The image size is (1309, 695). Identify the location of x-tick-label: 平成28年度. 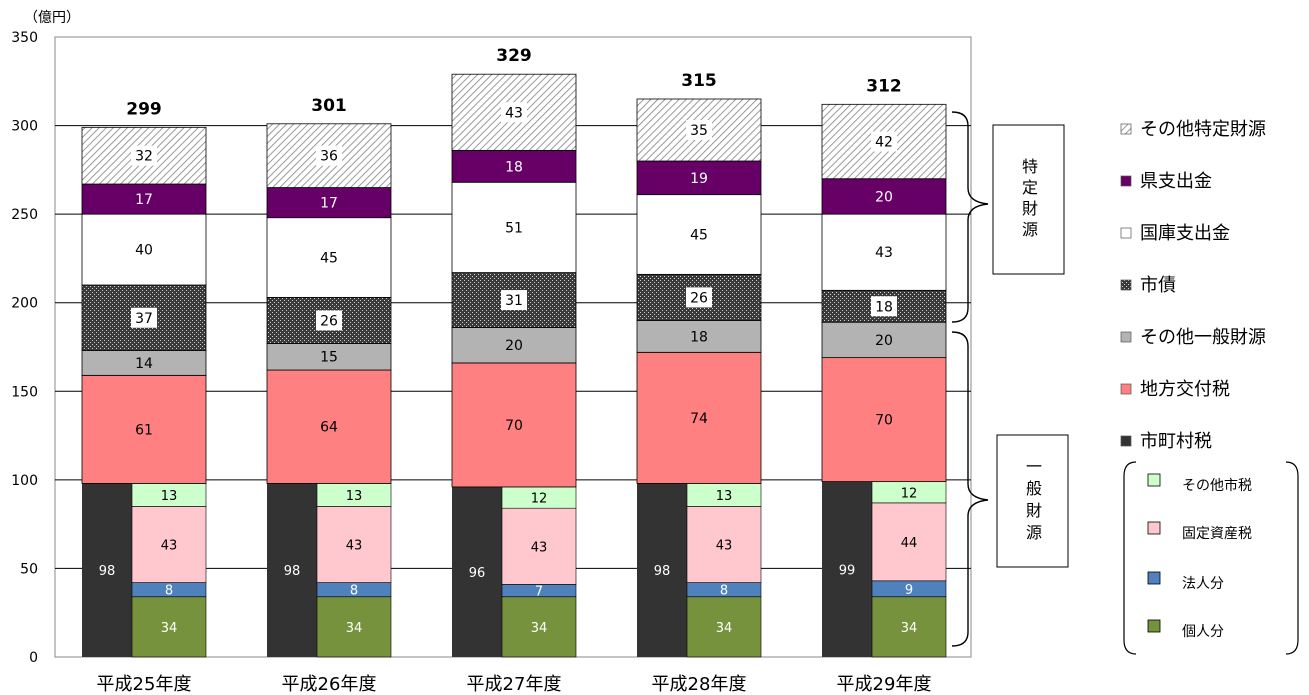
(699, 684).